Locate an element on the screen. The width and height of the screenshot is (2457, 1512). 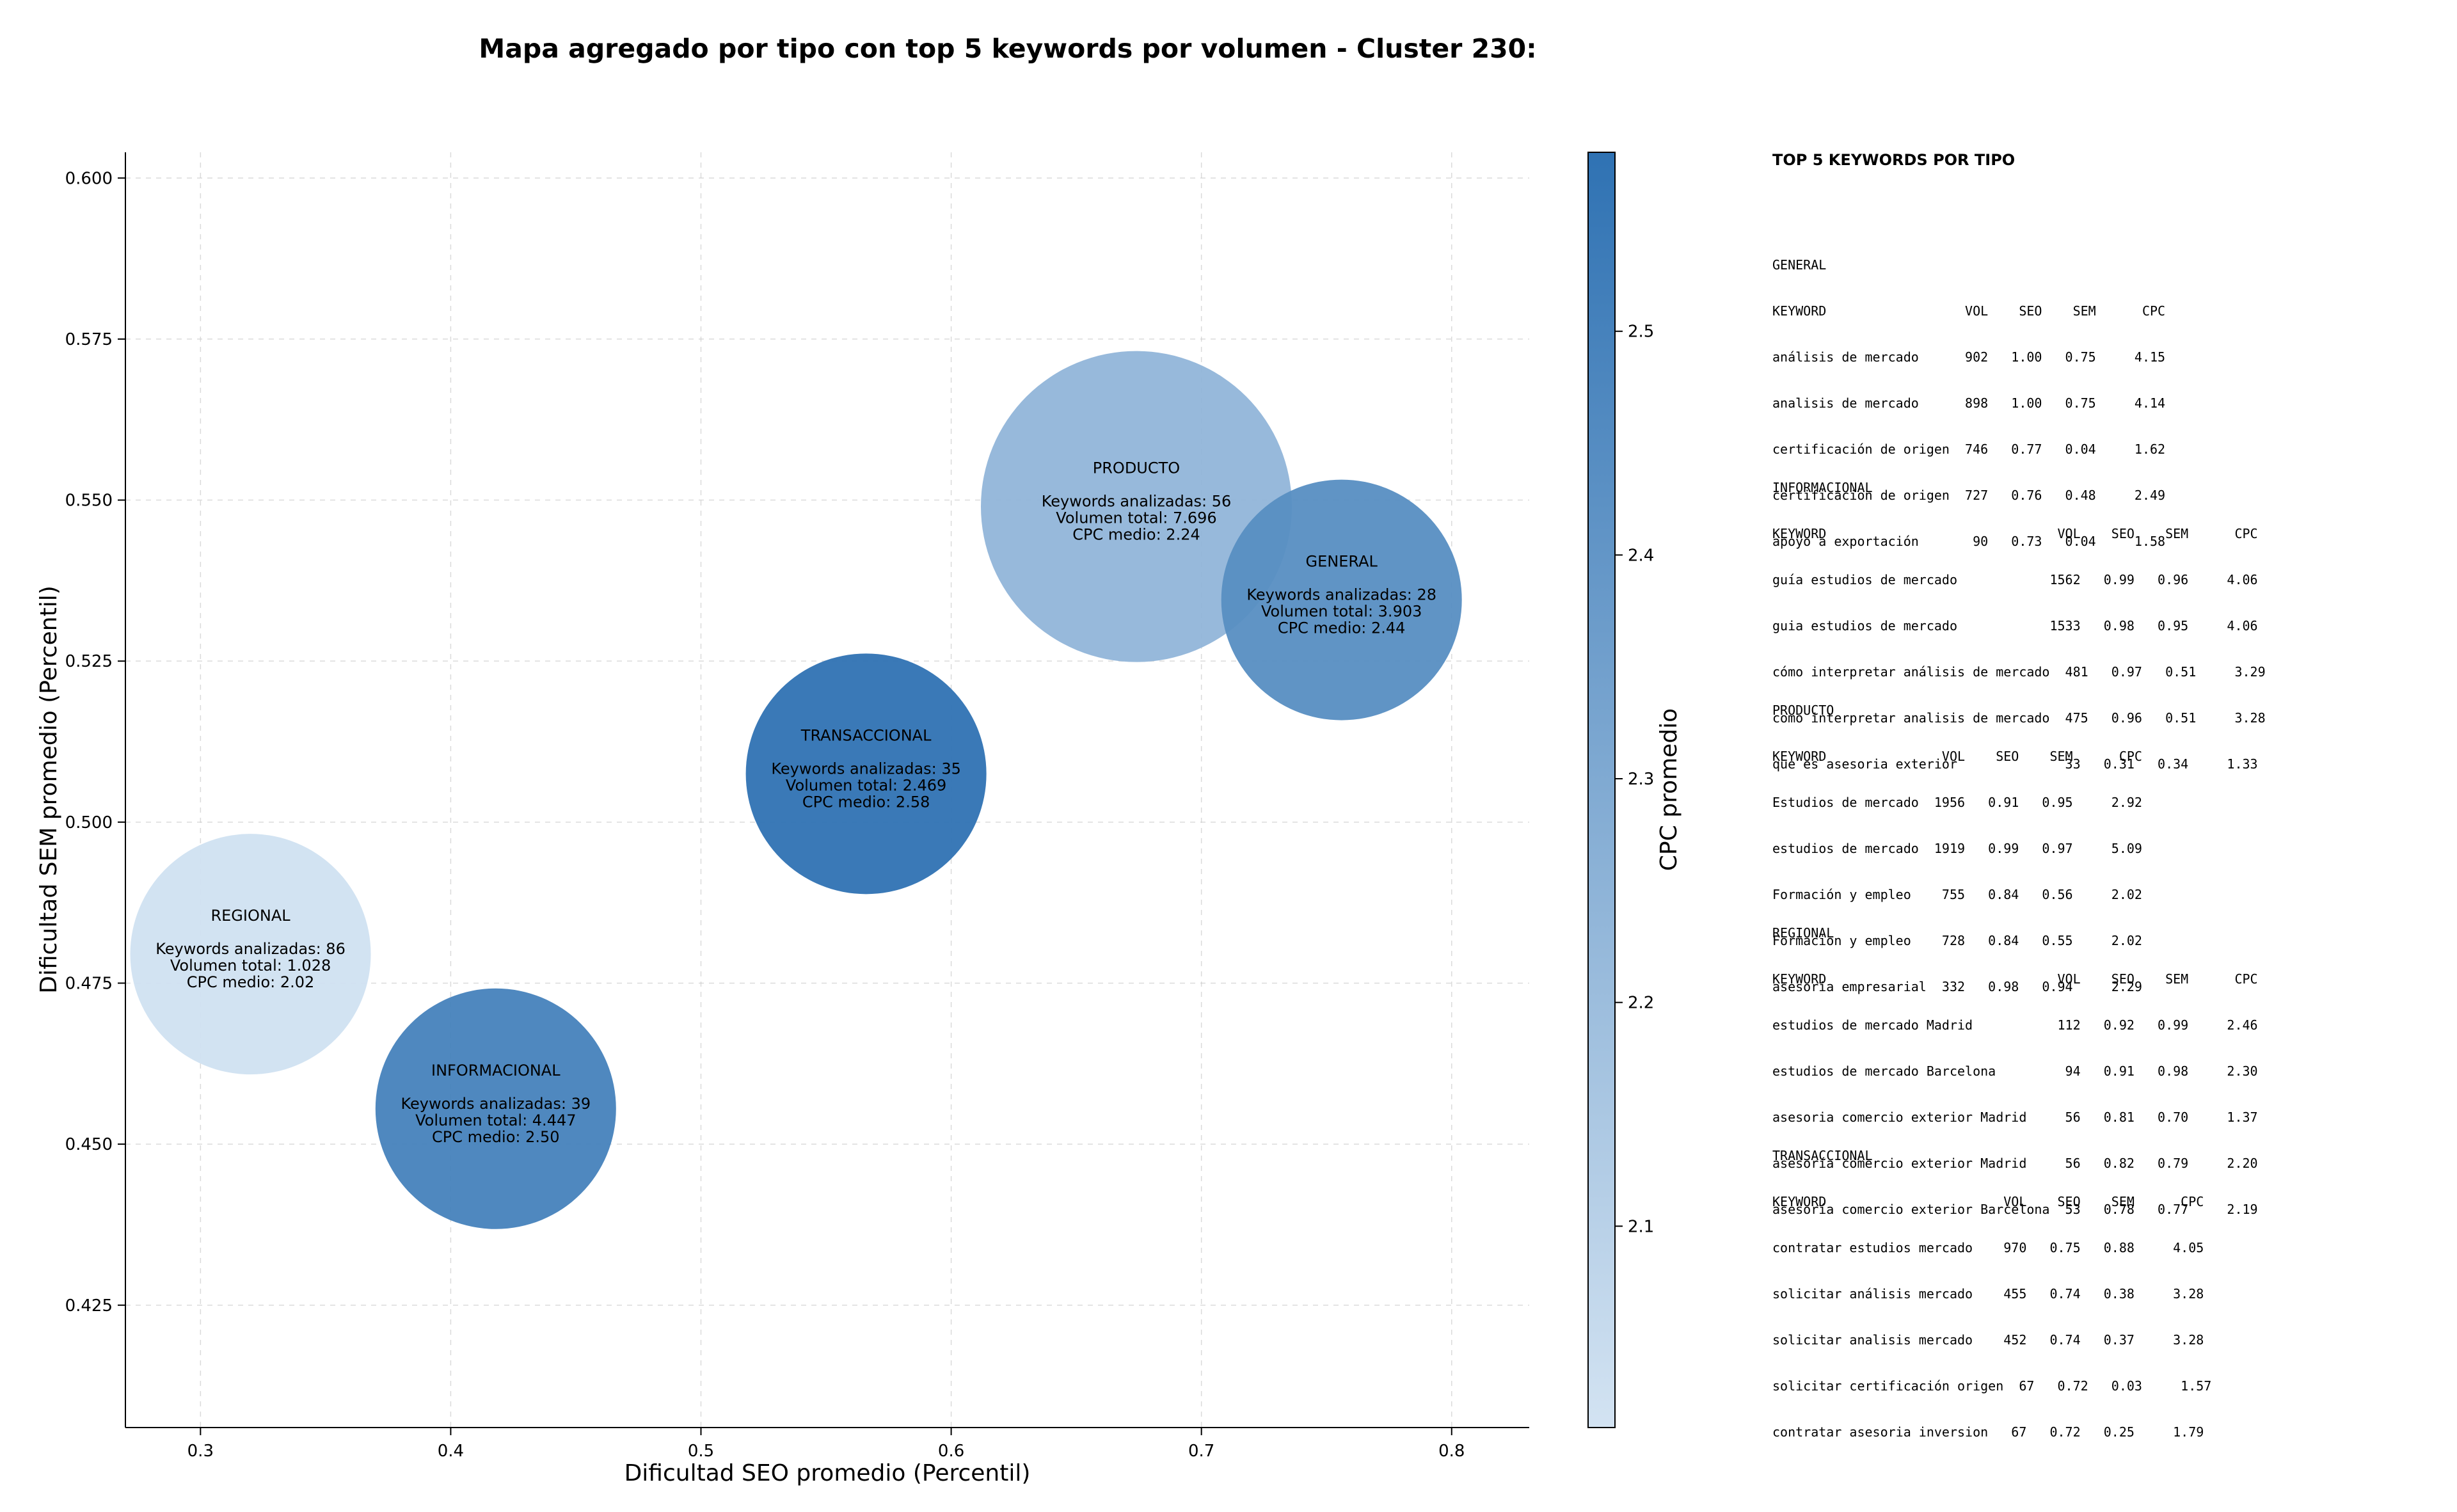
y-tick-label: 0.550 is located at coordinates (89, 501).